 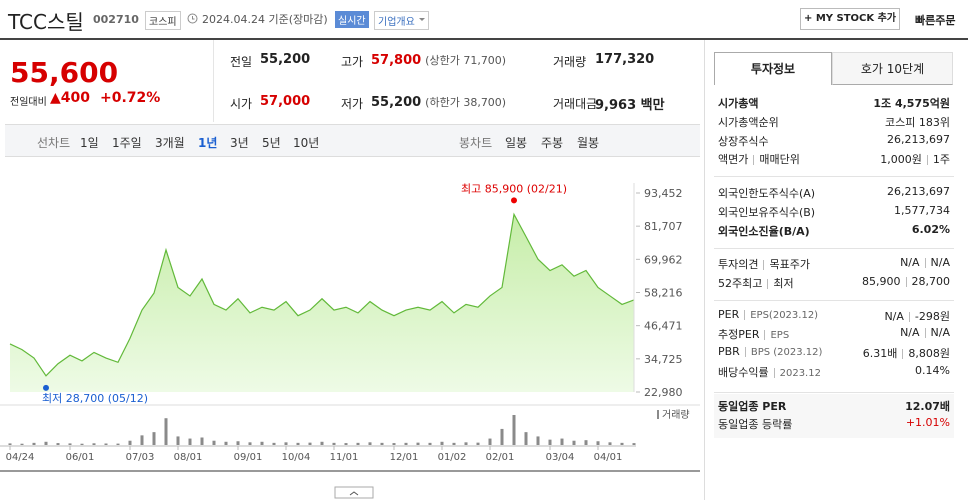 I want to click on summary-label: 거래대금, so click(x=575, y=104).